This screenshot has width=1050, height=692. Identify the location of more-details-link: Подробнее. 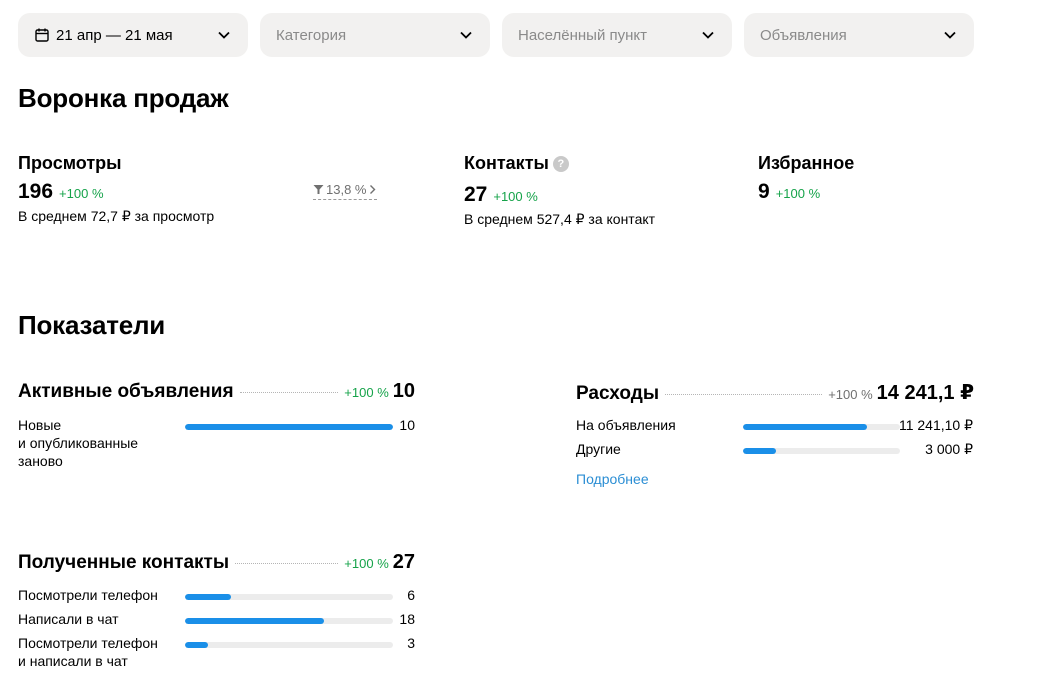
(612, 479).